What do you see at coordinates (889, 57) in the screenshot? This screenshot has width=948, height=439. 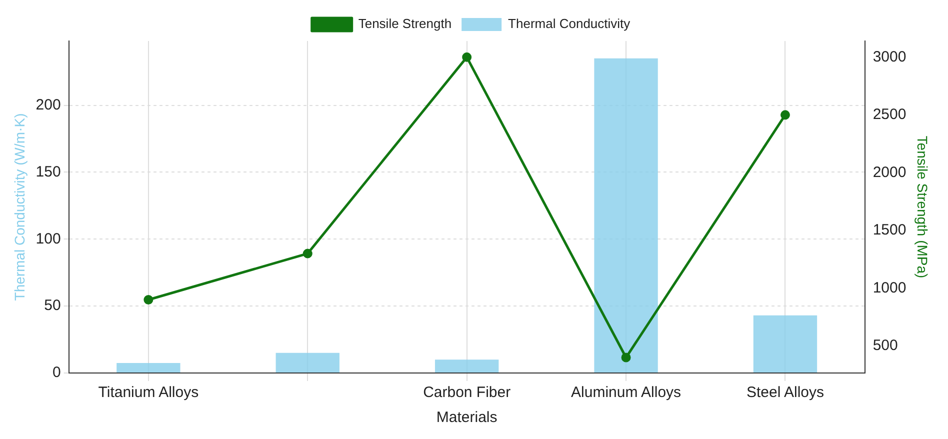 I see `y2-tick-label: 3000` at bounding box center [889, 57].